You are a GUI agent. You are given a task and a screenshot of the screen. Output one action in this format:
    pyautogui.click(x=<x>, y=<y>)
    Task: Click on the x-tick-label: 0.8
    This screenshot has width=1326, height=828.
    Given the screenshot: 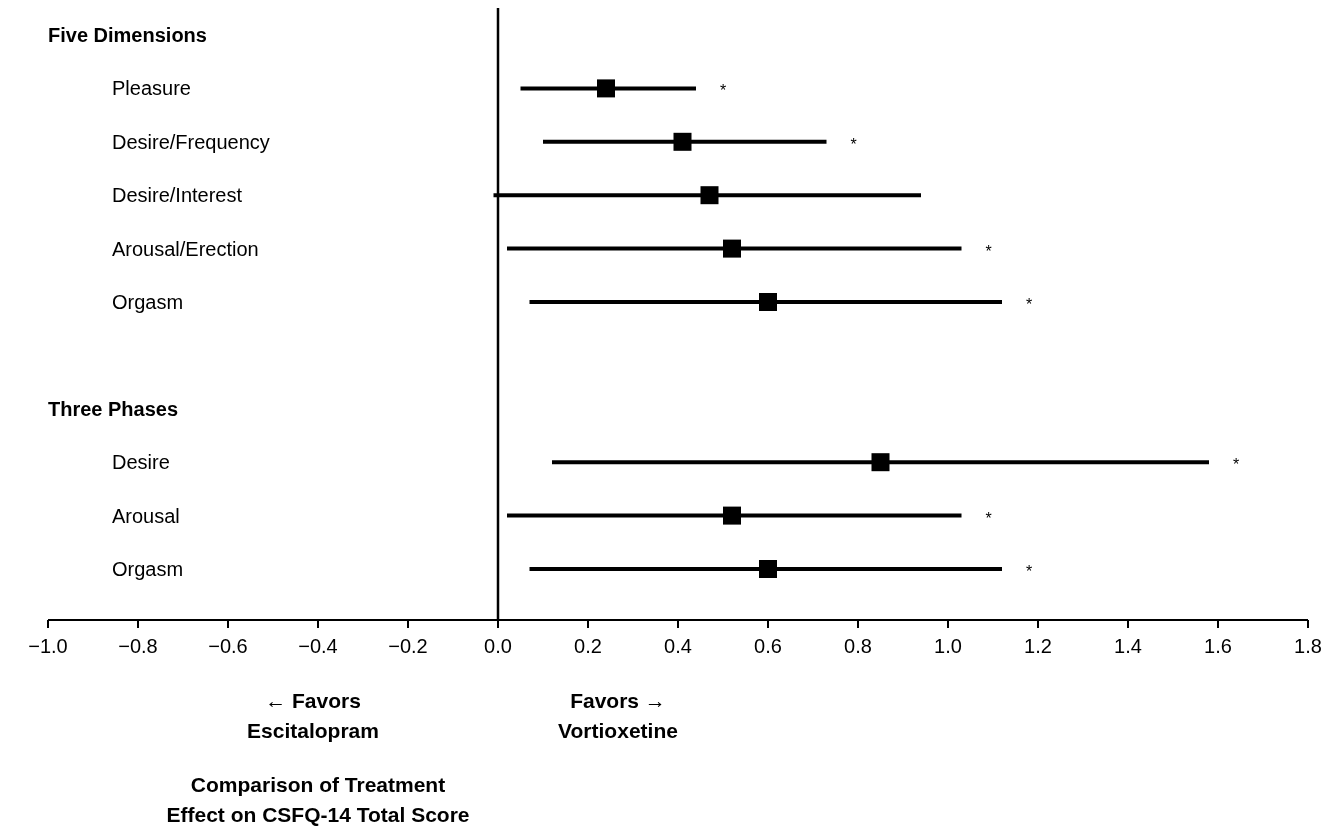 What is the action you would take?
    pyautogui.click(x=858, y=646)
    